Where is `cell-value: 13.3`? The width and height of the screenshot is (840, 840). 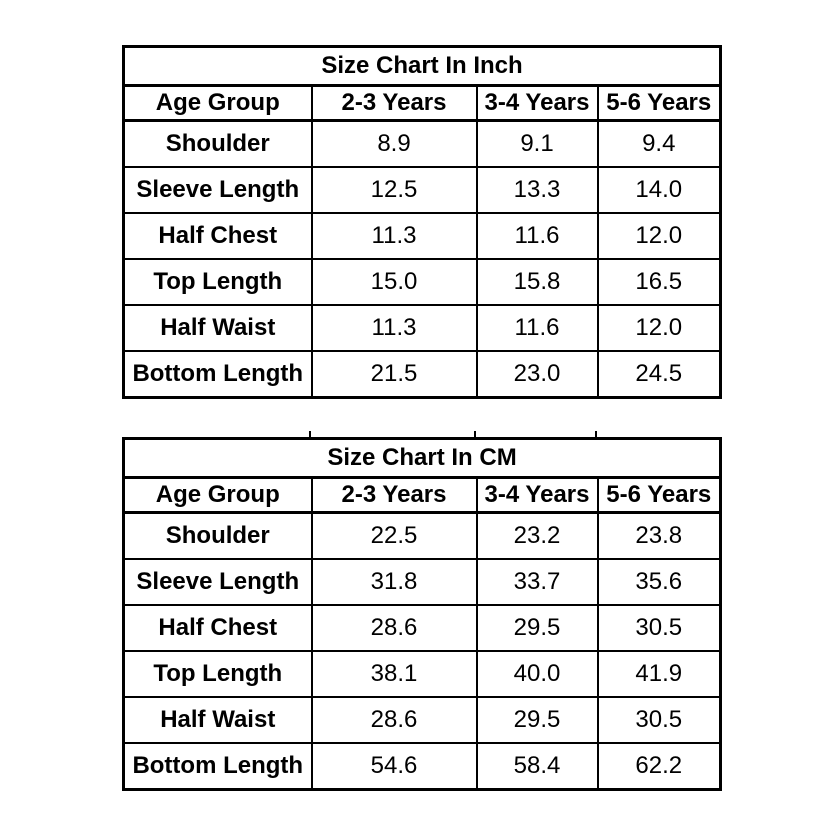 cell-value: 13.3 is located at coordinates (537, 190).